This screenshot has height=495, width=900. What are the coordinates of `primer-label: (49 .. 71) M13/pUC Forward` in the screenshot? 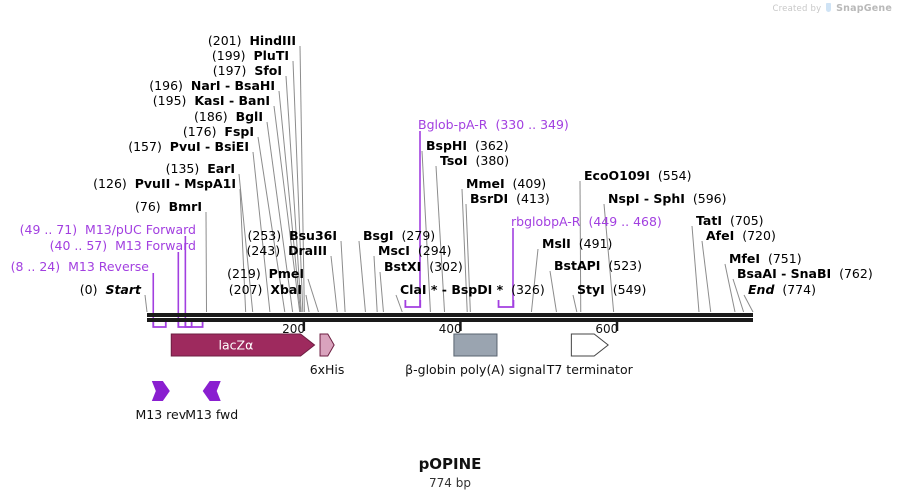 It's located at (108, 230).